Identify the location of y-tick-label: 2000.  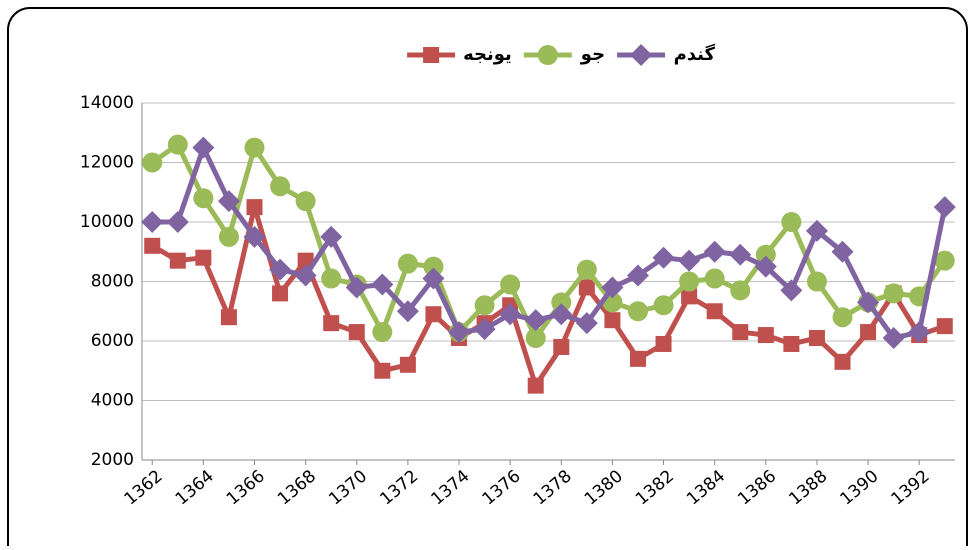
(112, 460).